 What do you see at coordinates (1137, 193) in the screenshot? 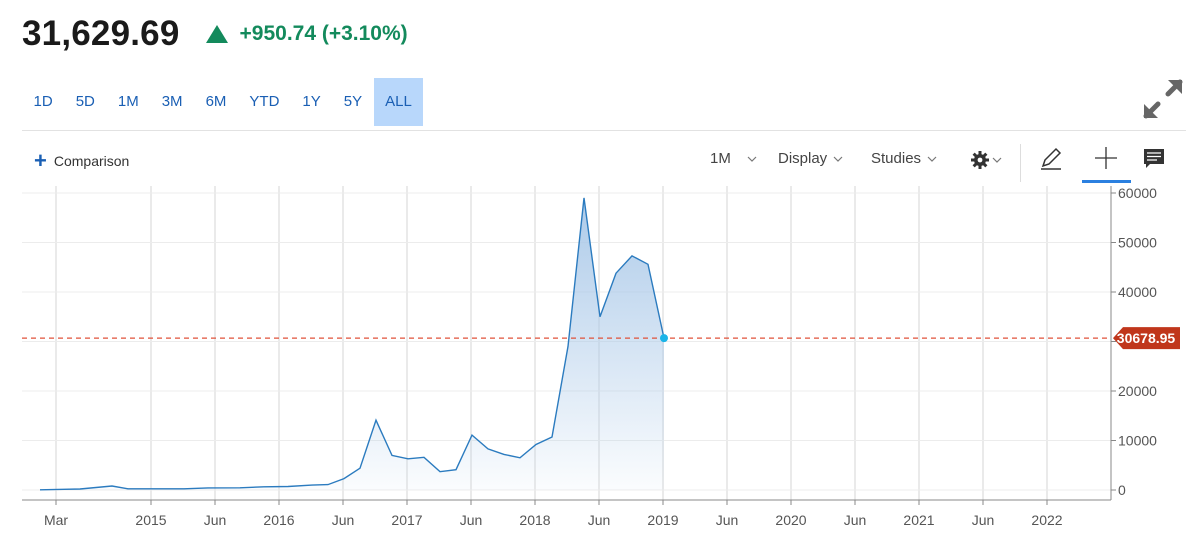
I see `y-tick-label: 60000` at bounding box center [1137, 193].